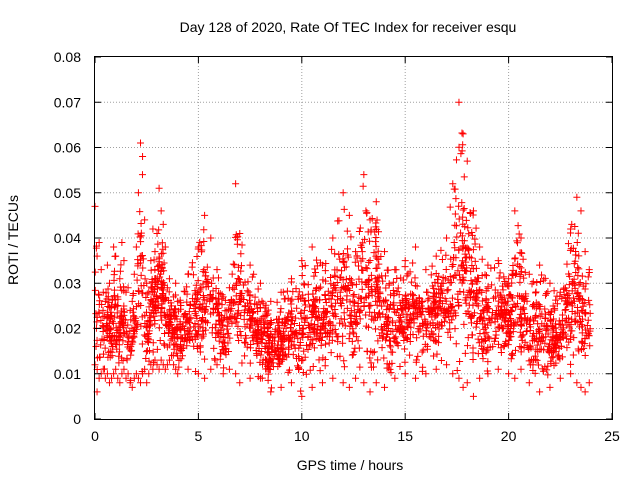  I want to click on y-axis-title: ROTI / TECUs, so click(13, 240).